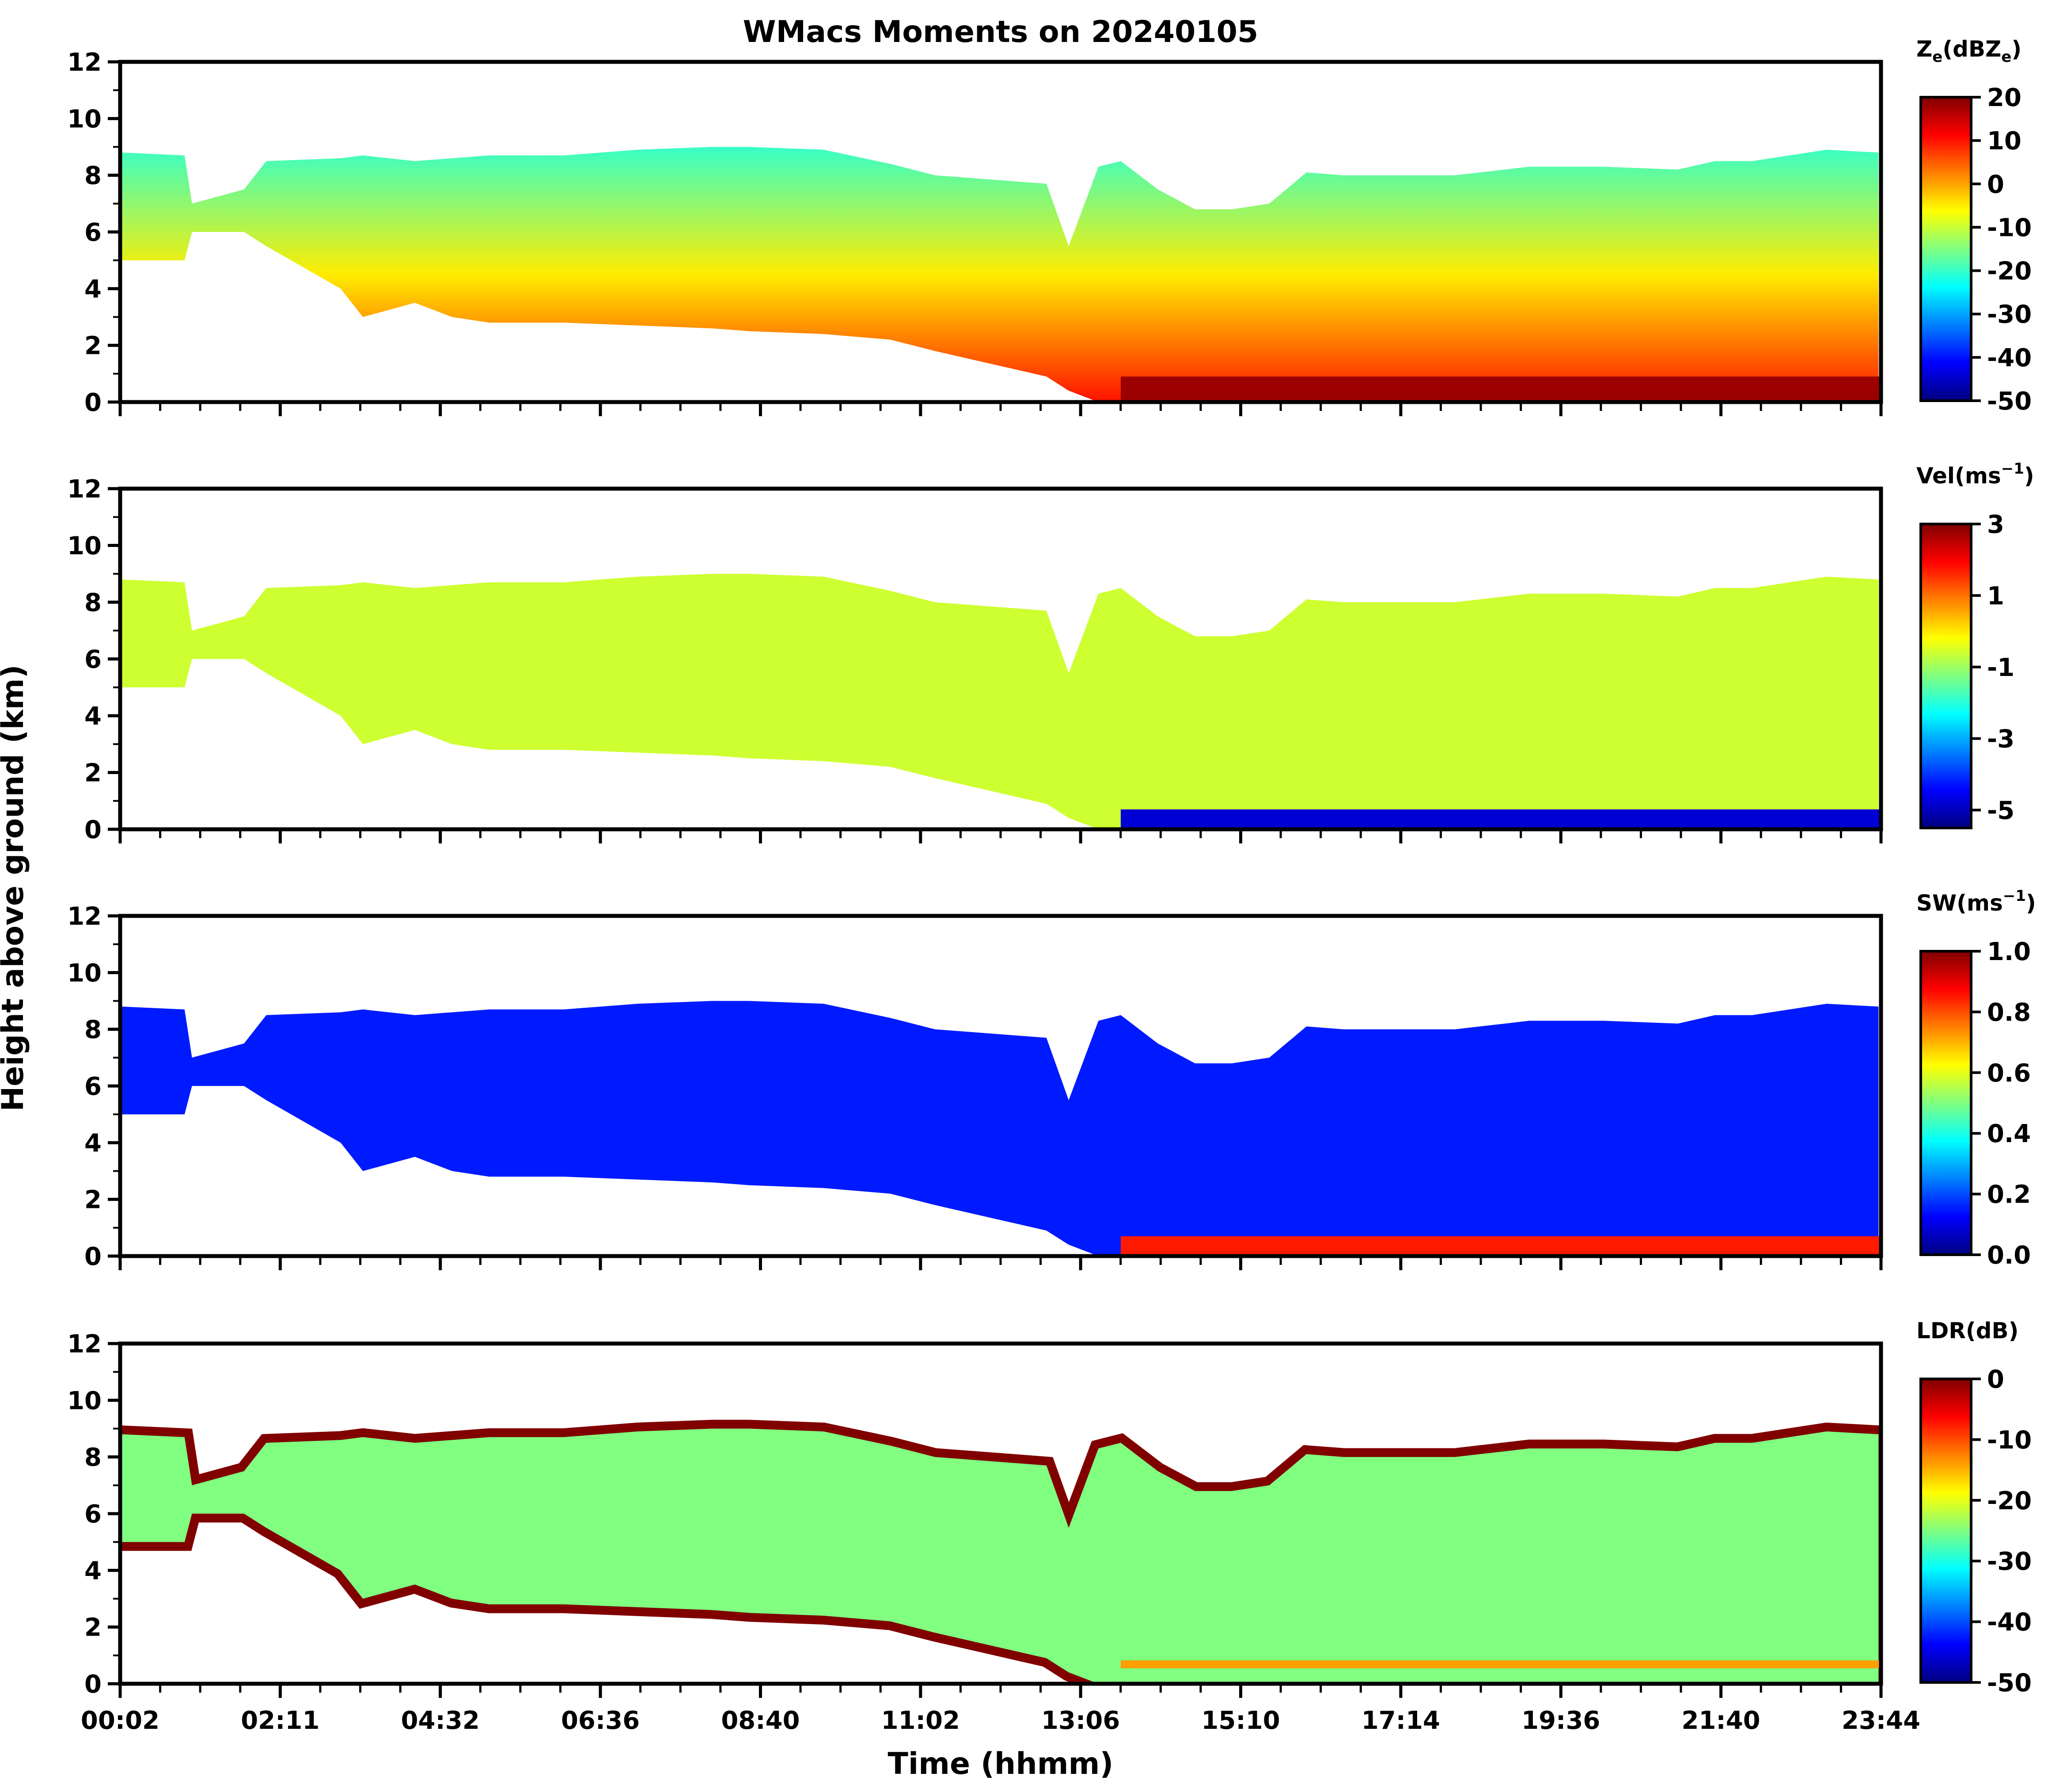  Describe the element at coordinates (2004, 141) in the screenshot. I see `colorbar-tick-label: 10` at that location.